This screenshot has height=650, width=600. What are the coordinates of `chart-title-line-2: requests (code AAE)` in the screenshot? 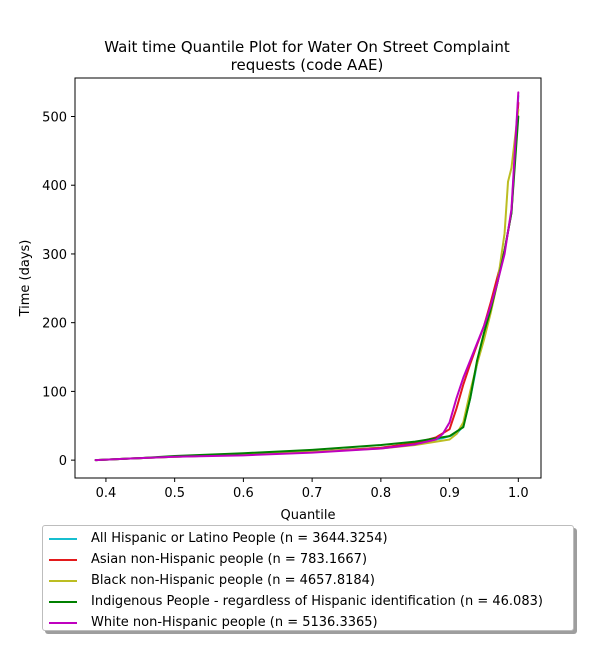 It's located at (307, 65).